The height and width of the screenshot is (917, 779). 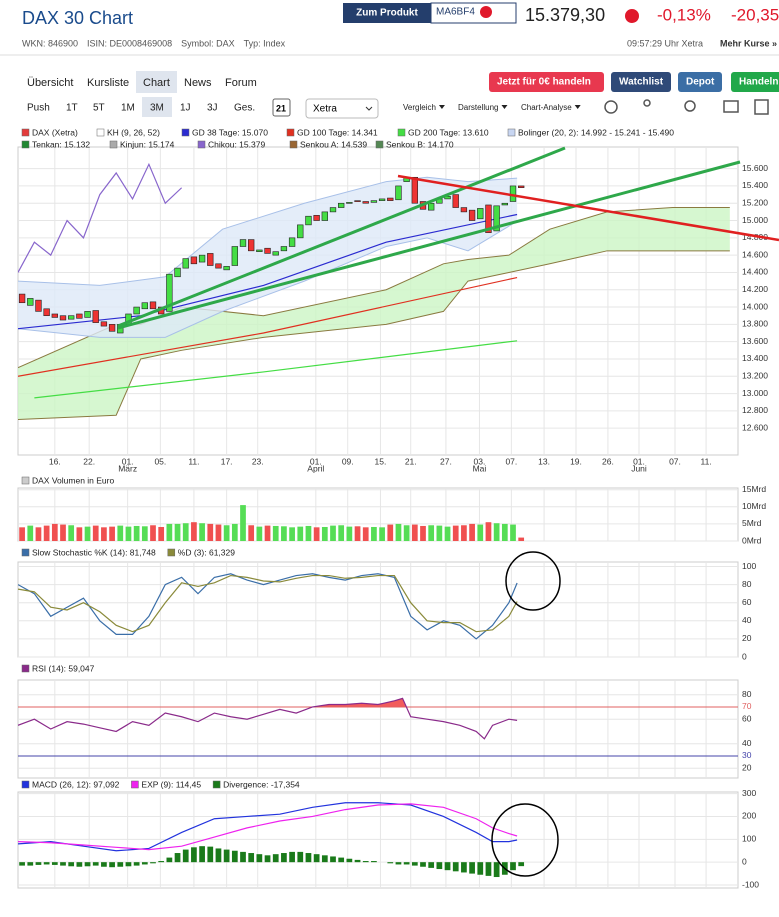 I want to click on tab: Kursliste, so click(x=108, y=83).